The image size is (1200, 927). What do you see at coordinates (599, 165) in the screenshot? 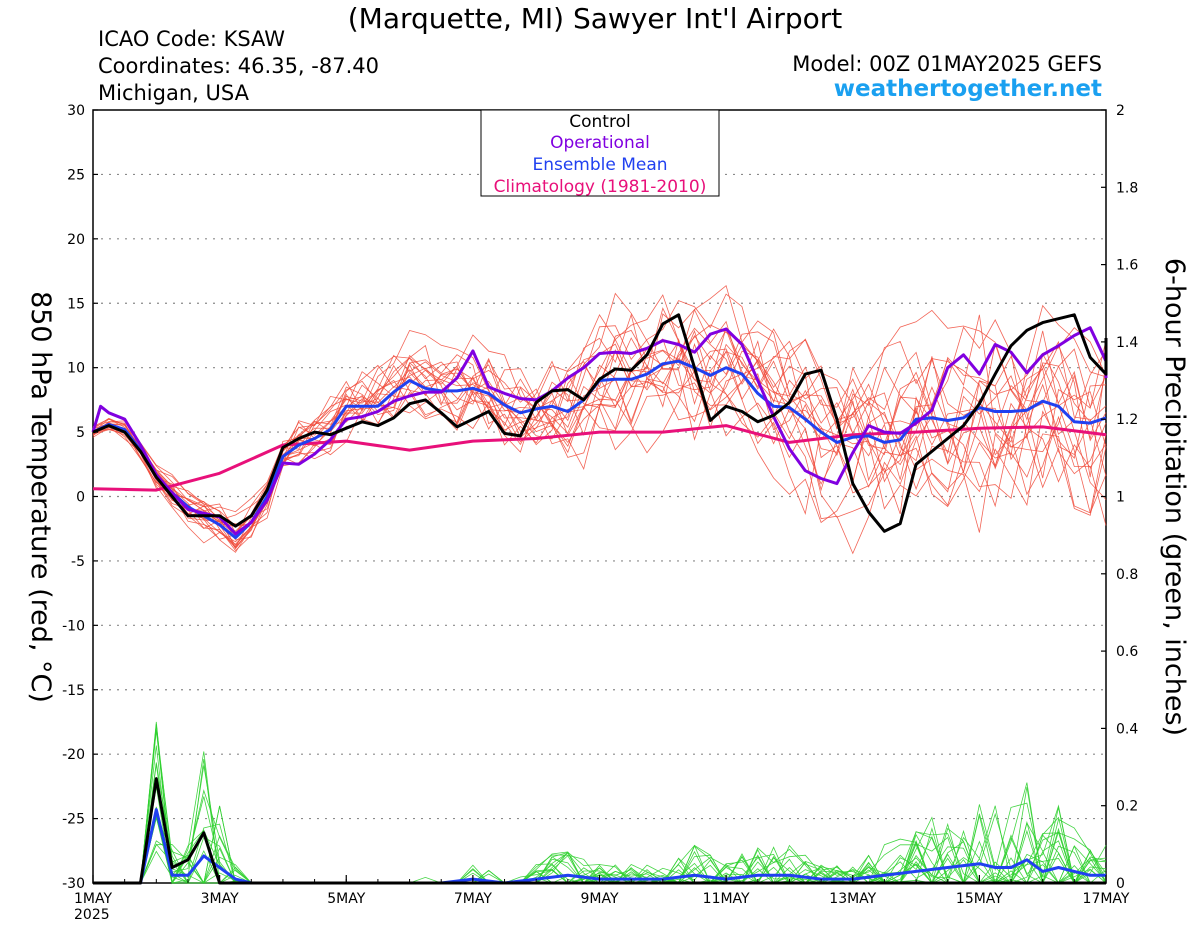
I see `legend-ensemble-mean: Ensemble Mean` at bounding box center [599, 165].